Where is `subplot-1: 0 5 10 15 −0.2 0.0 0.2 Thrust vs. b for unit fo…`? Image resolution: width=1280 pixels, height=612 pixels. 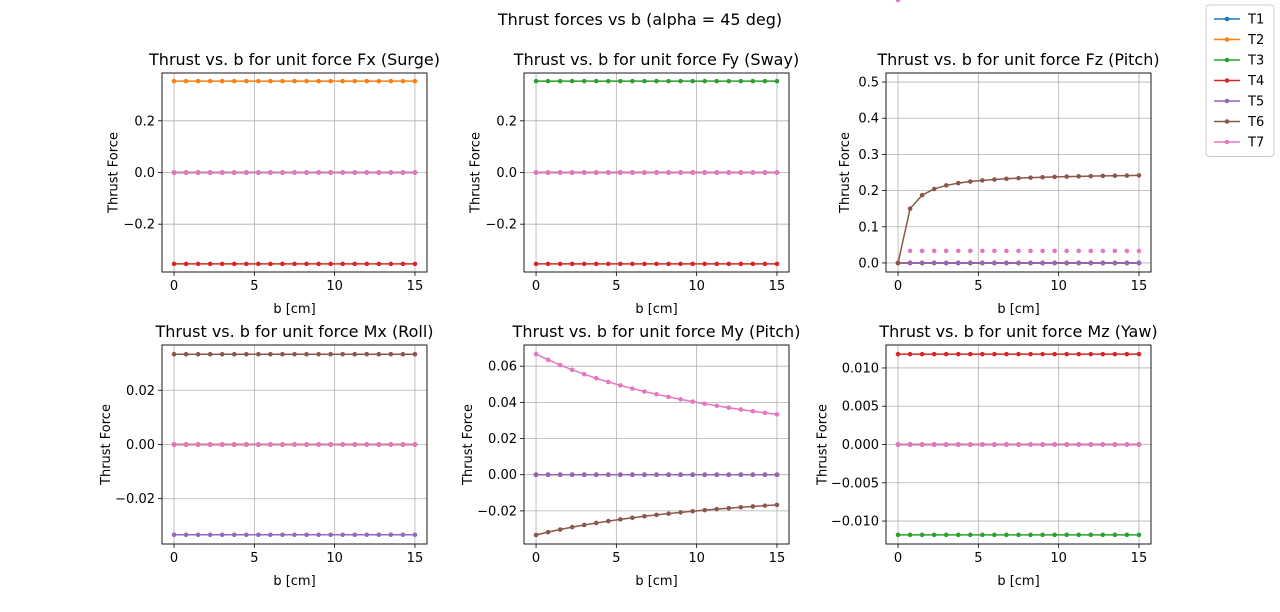
subplot-1: 0 5 10 15 −0.2 0.0 0.2 Thrust vs. b for unit fo… is located at coordinates (273, 183).